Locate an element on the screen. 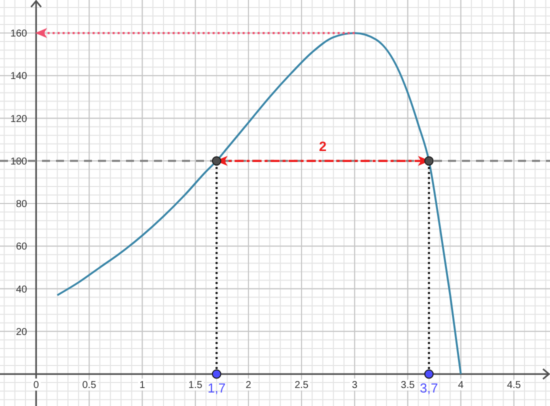  annotation: 1,7 is located at coordinates (217, 388).